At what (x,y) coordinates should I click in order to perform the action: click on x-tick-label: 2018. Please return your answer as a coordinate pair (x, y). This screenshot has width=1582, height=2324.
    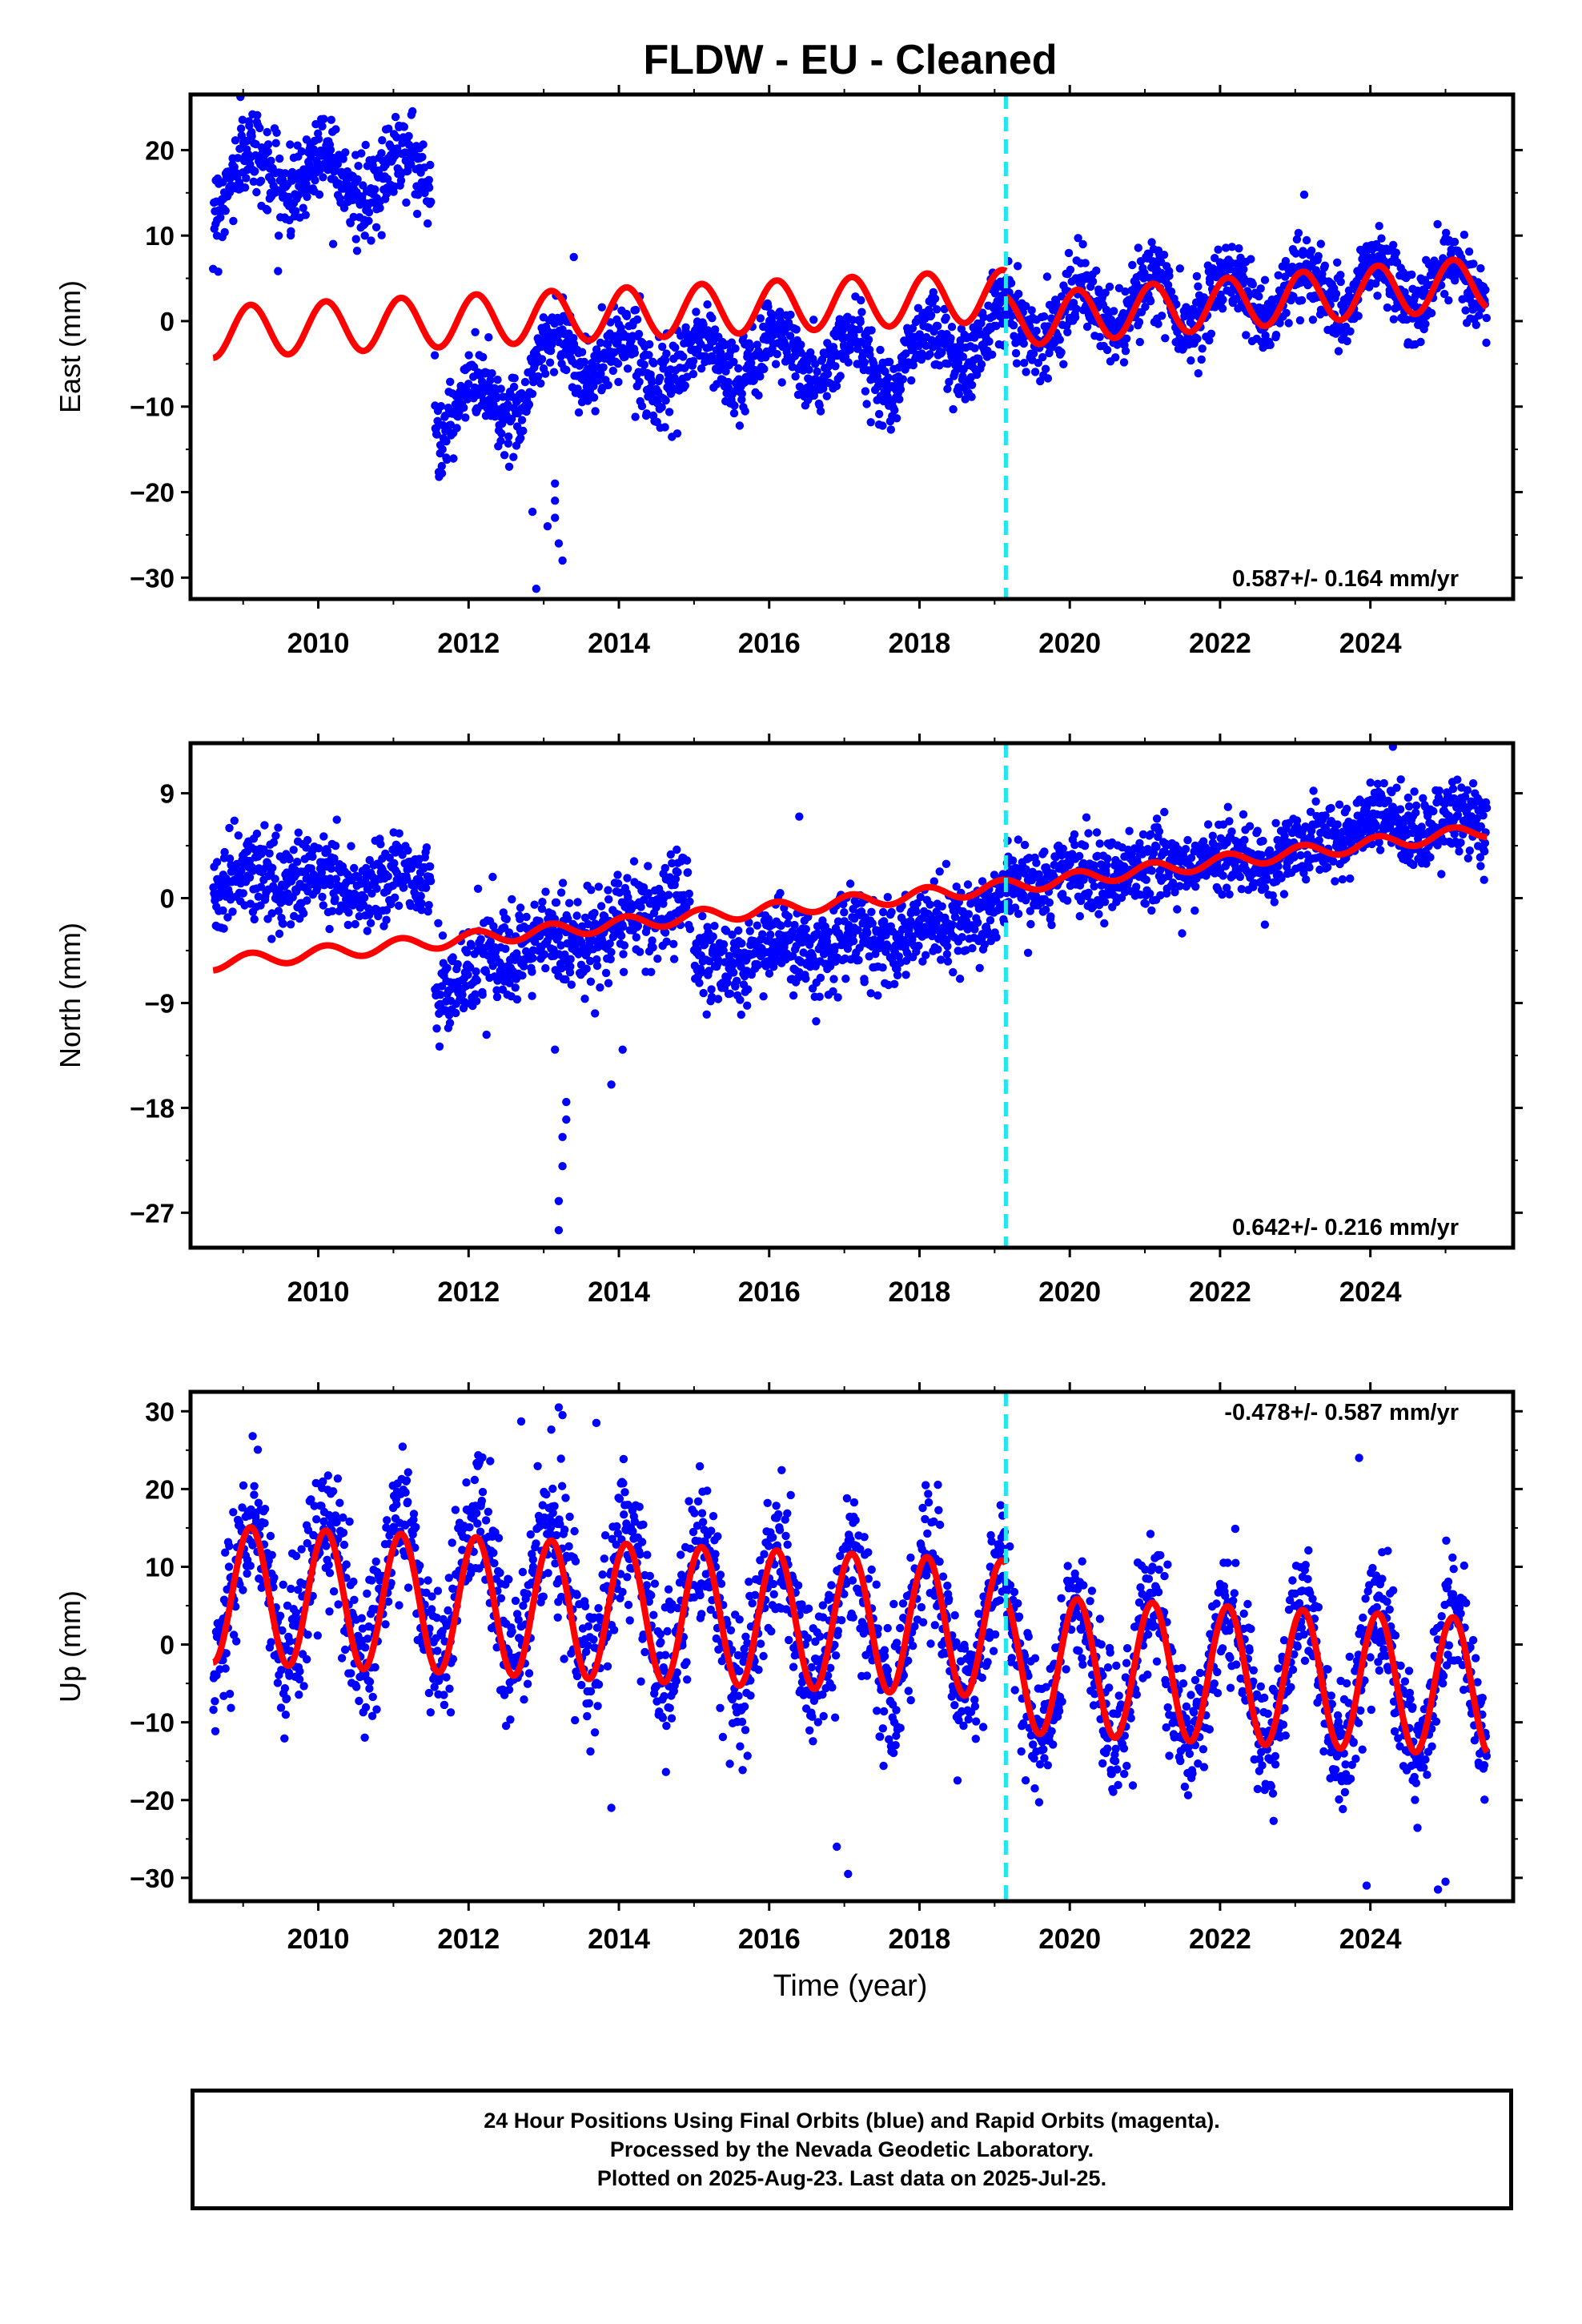
    Looking at the image, I should click on (920, 644).